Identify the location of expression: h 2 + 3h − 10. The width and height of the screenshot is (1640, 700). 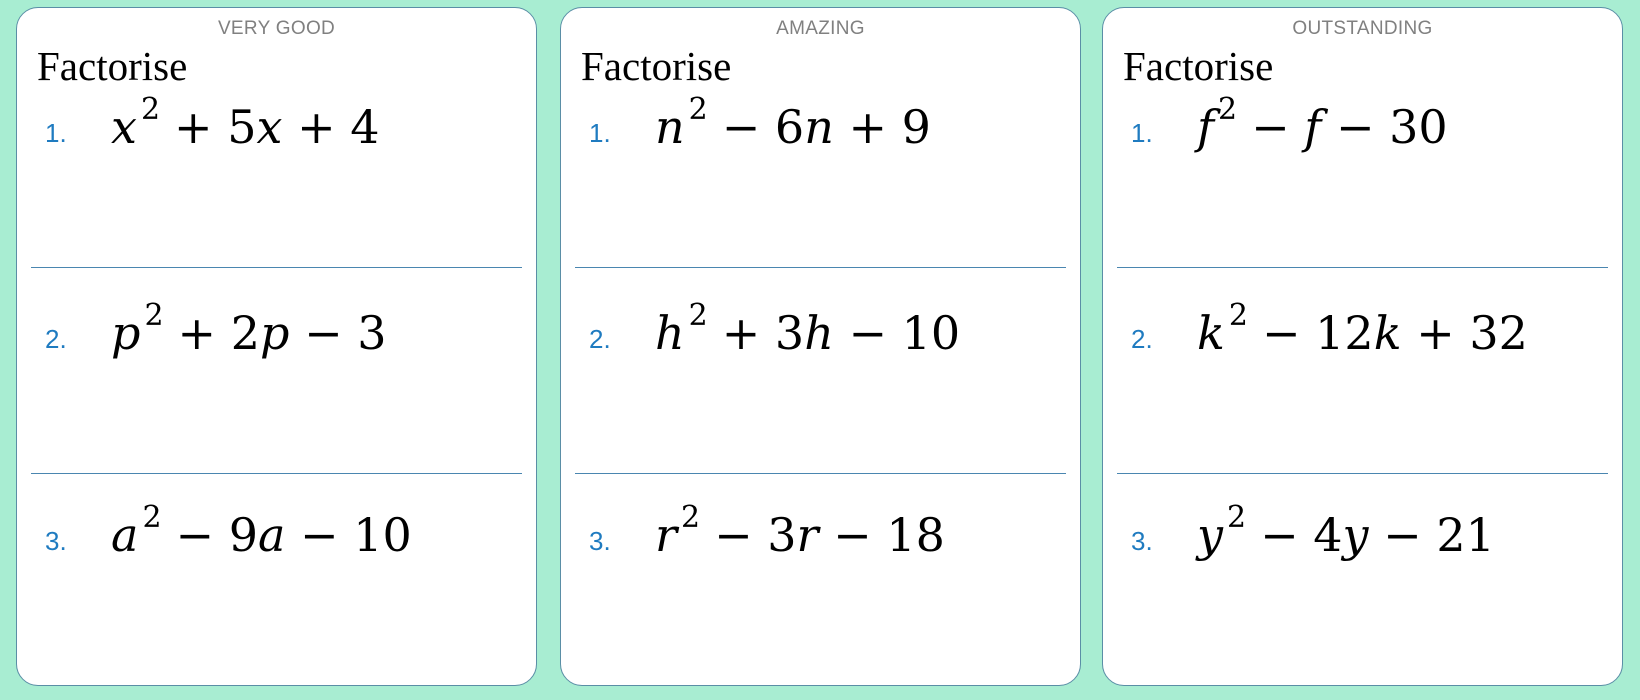
(808, 331).